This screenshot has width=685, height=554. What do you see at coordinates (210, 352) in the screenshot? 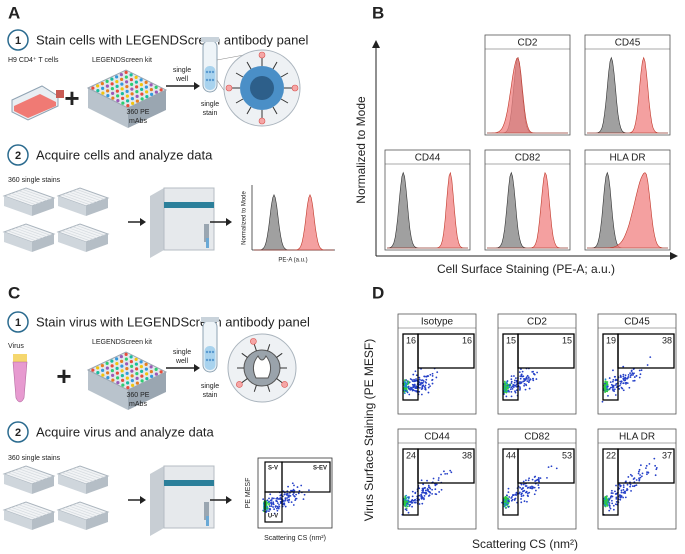
I see `tube-cell` at bounding box center [210, 352].